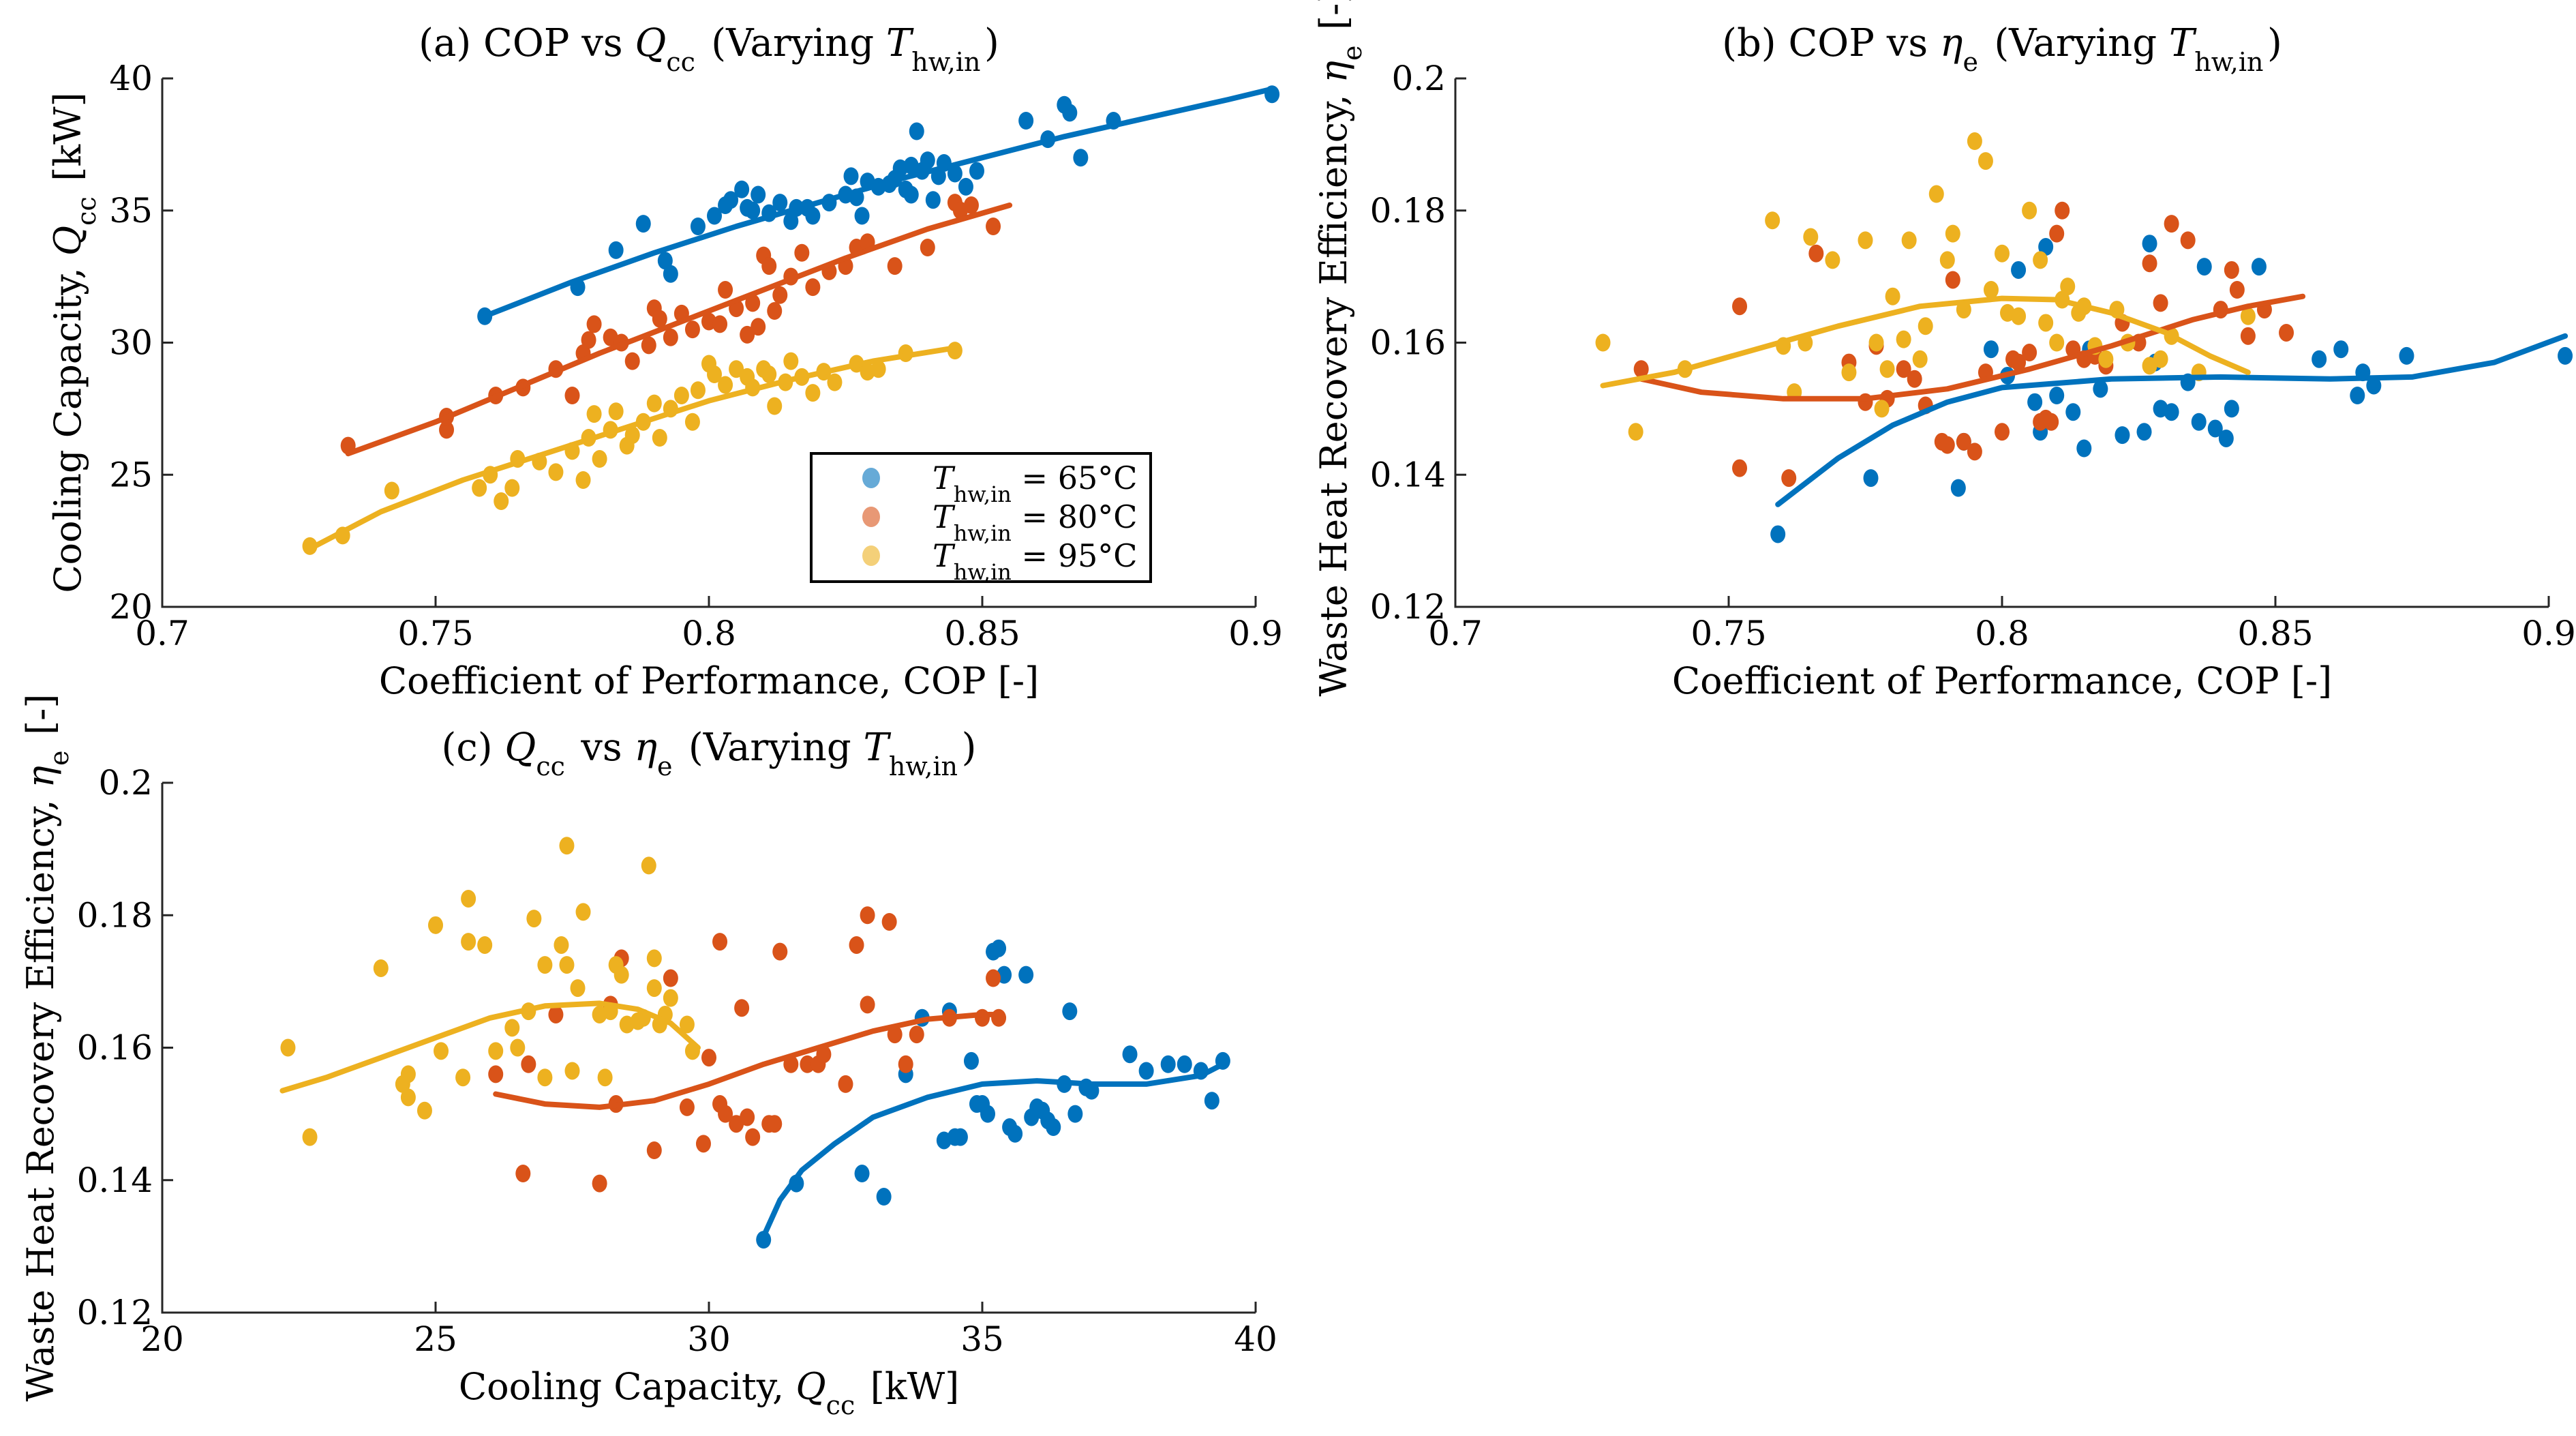 This screenshot has width=2576, height=1436. I want to click on x-tick-label: 30, so click(709, 1339).